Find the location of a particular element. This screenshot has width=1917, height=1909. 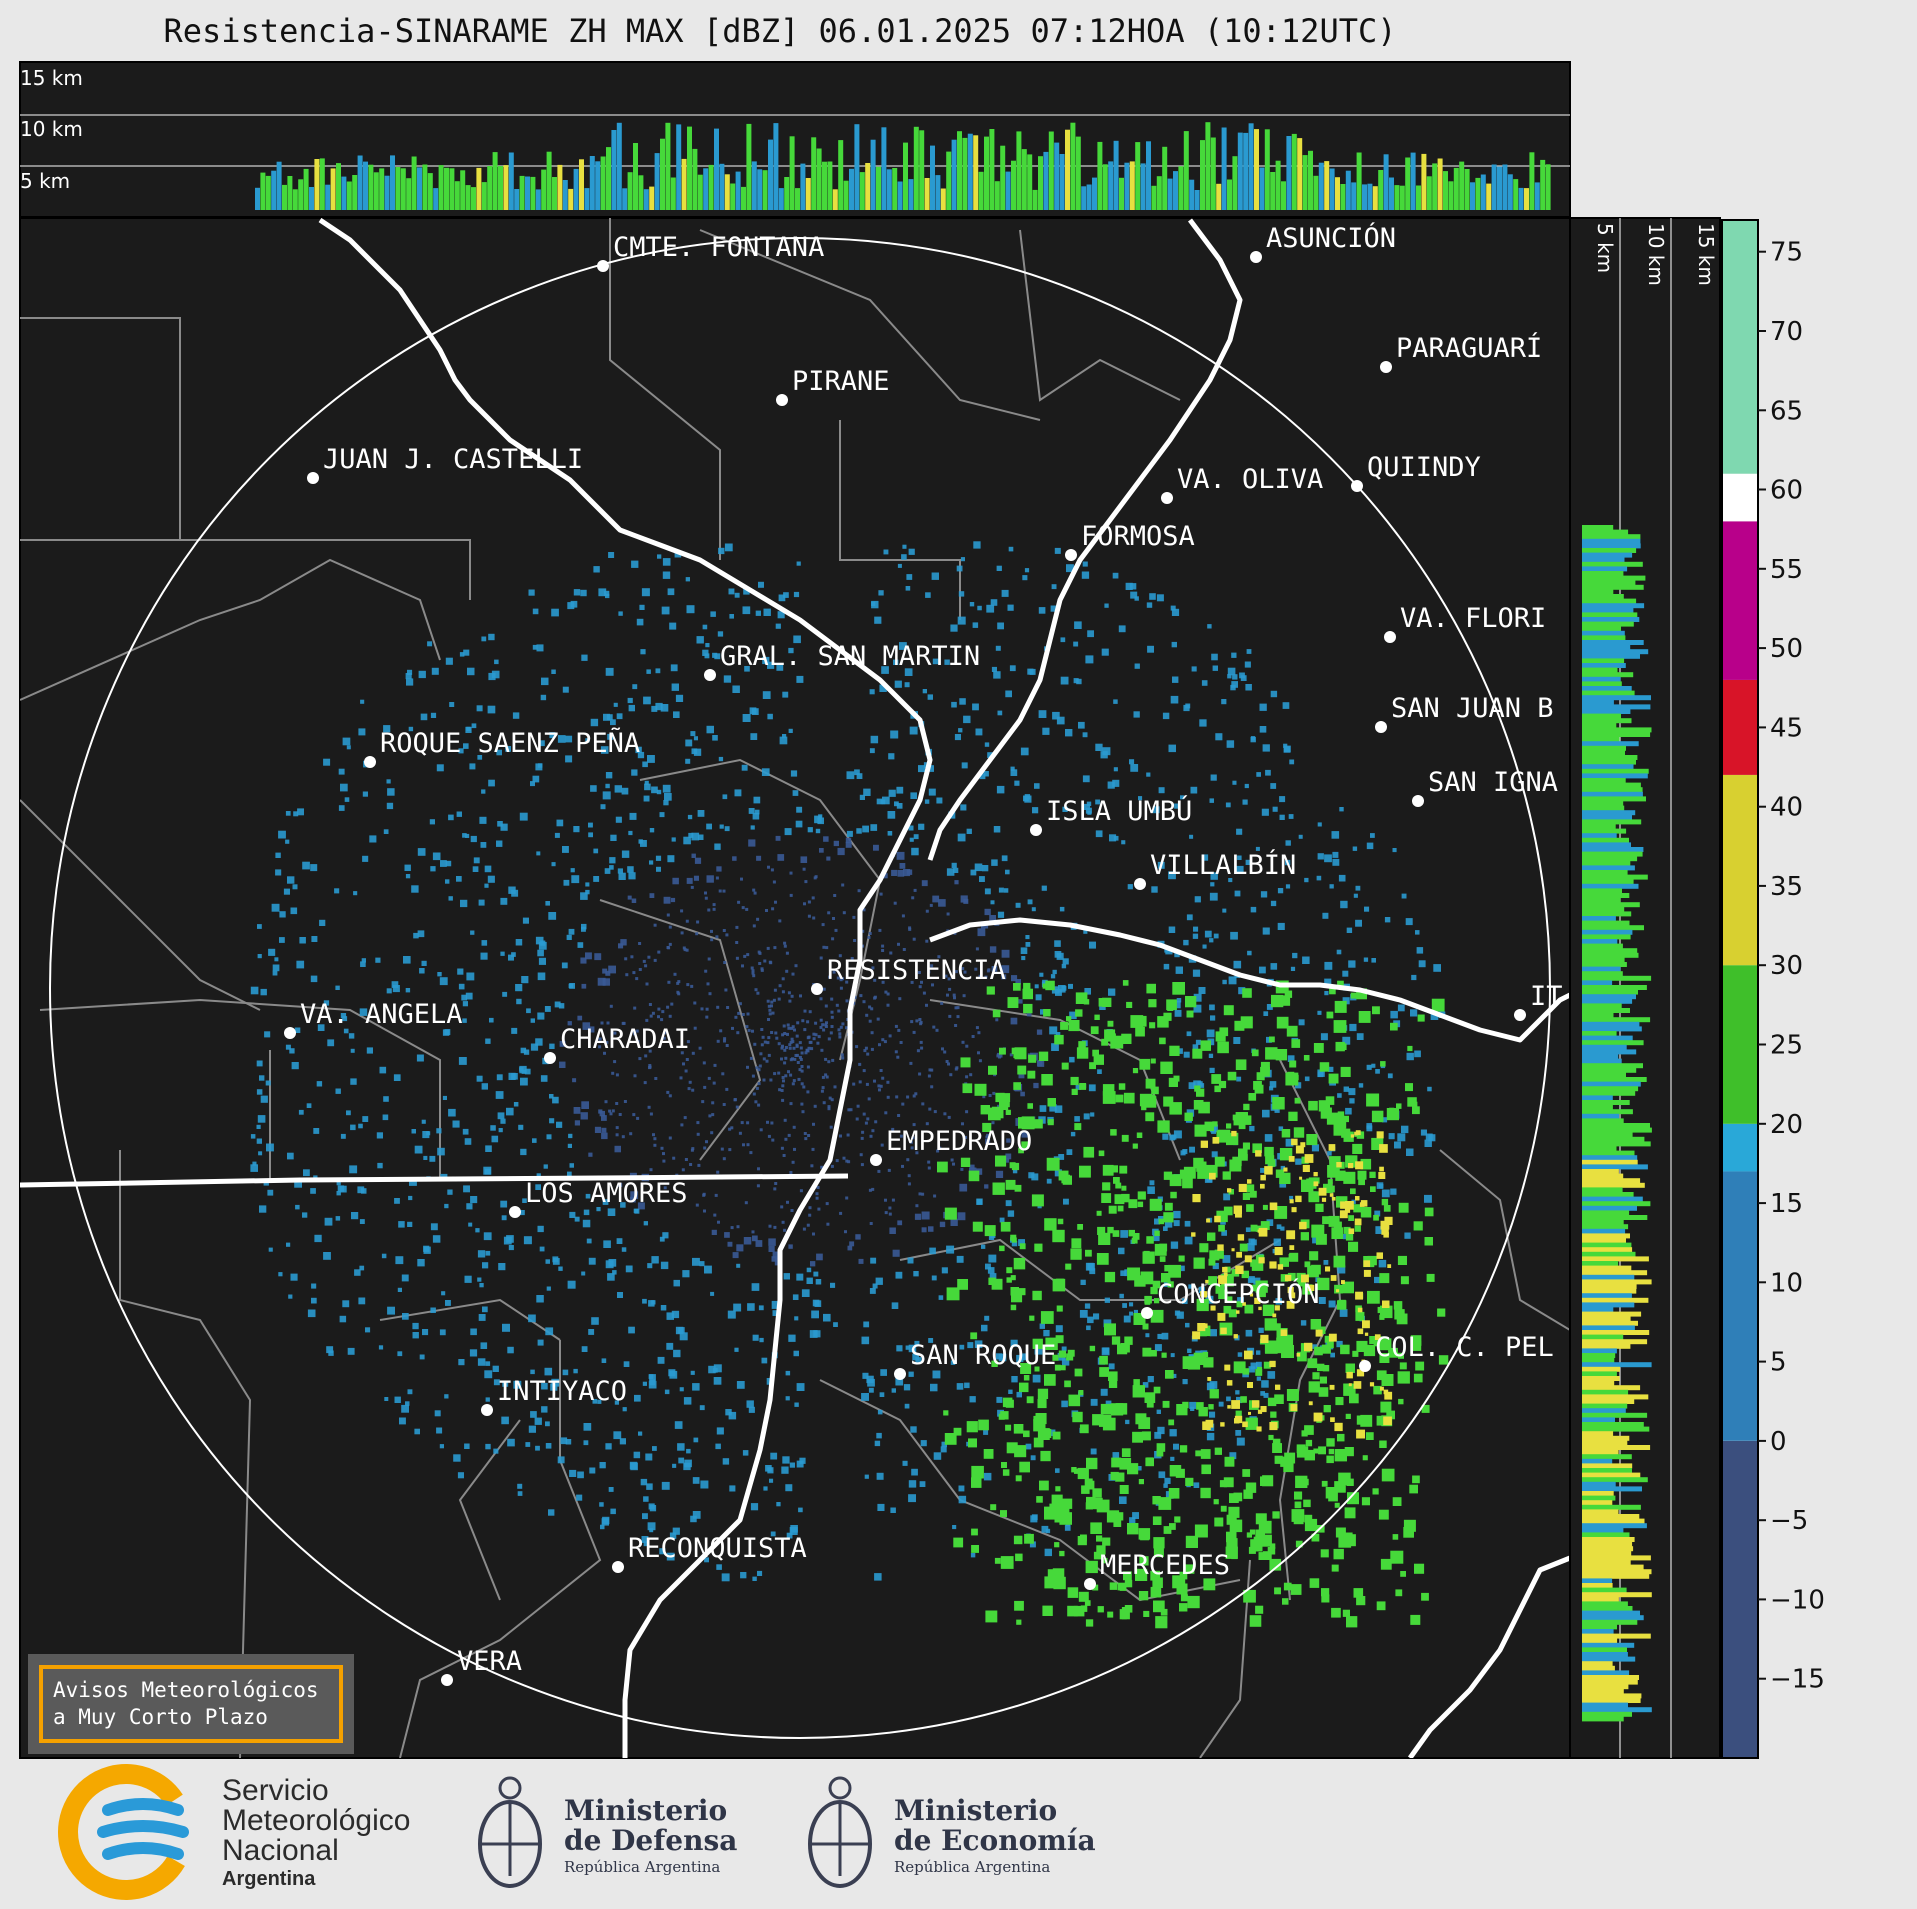

smn-line1: Servicio is located at coordinates (275, 1790).